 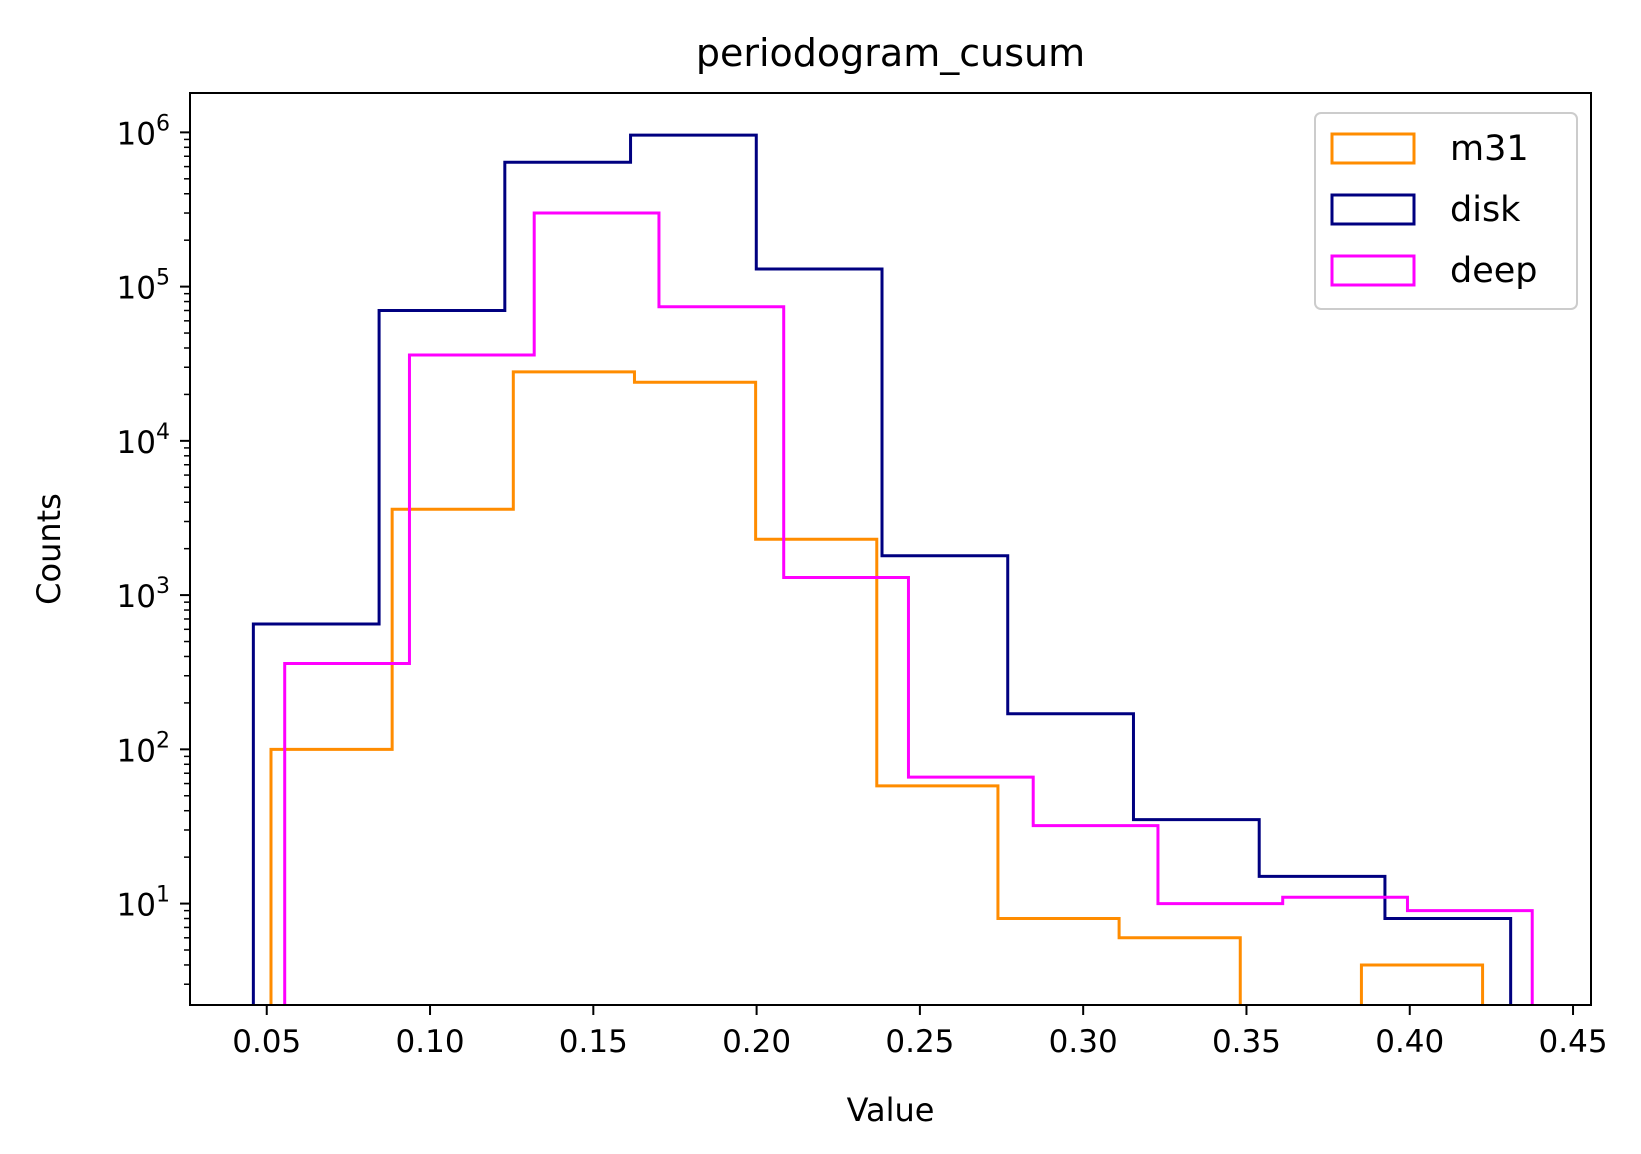 What do you see at coordinates (1489, 149) in the screenshot?
I see `legend-label-m31: m31` at bounding box center [1489, 149].